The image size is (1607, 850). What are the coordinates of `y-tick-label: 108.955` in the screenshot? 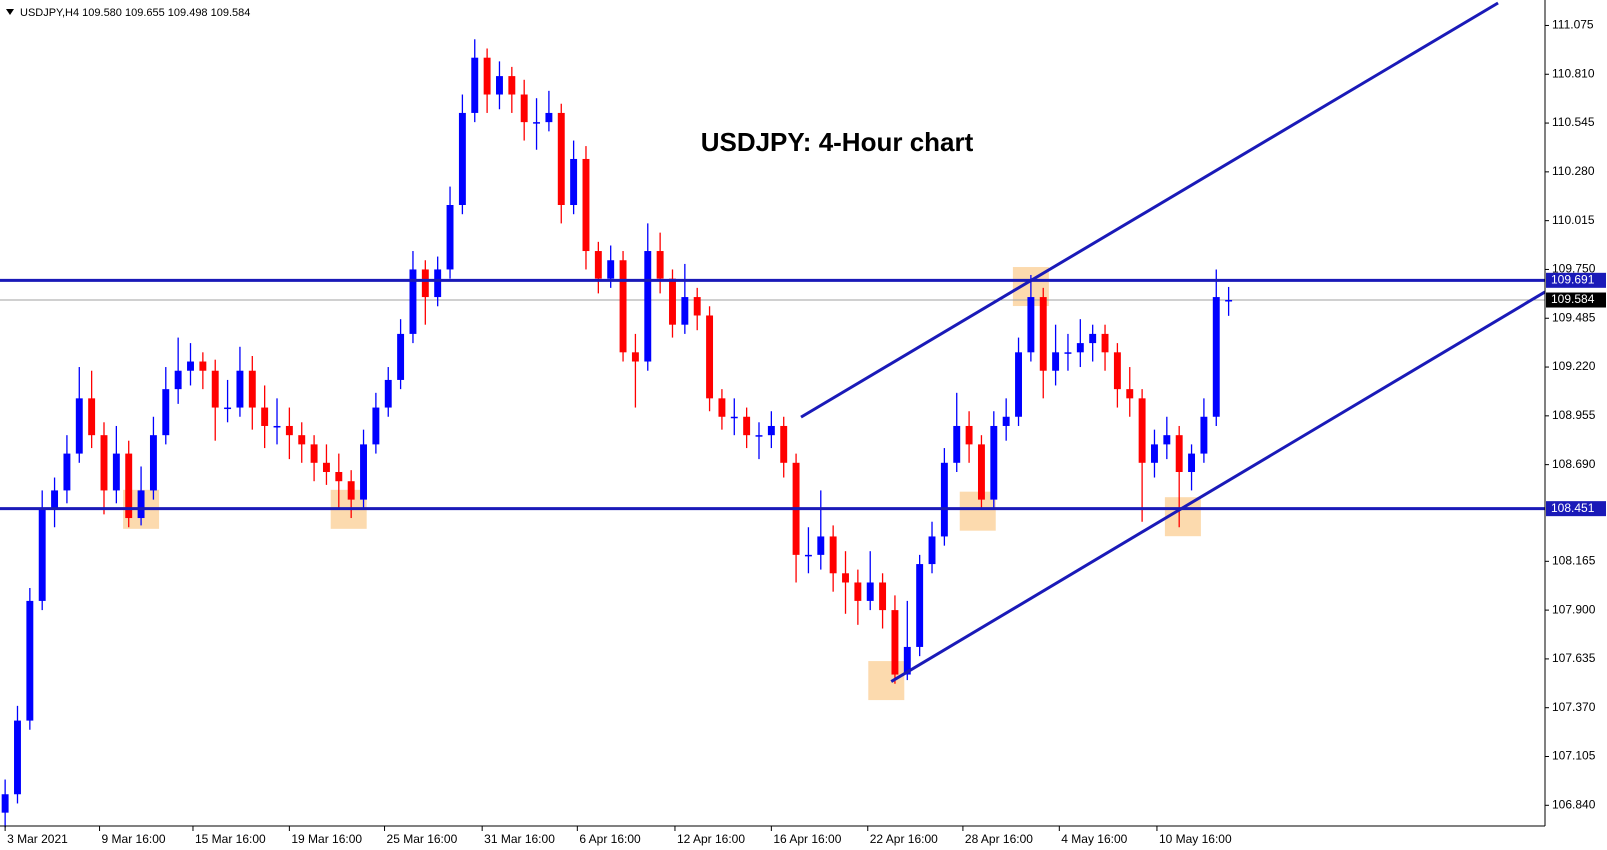 It's located at (1574, 415).